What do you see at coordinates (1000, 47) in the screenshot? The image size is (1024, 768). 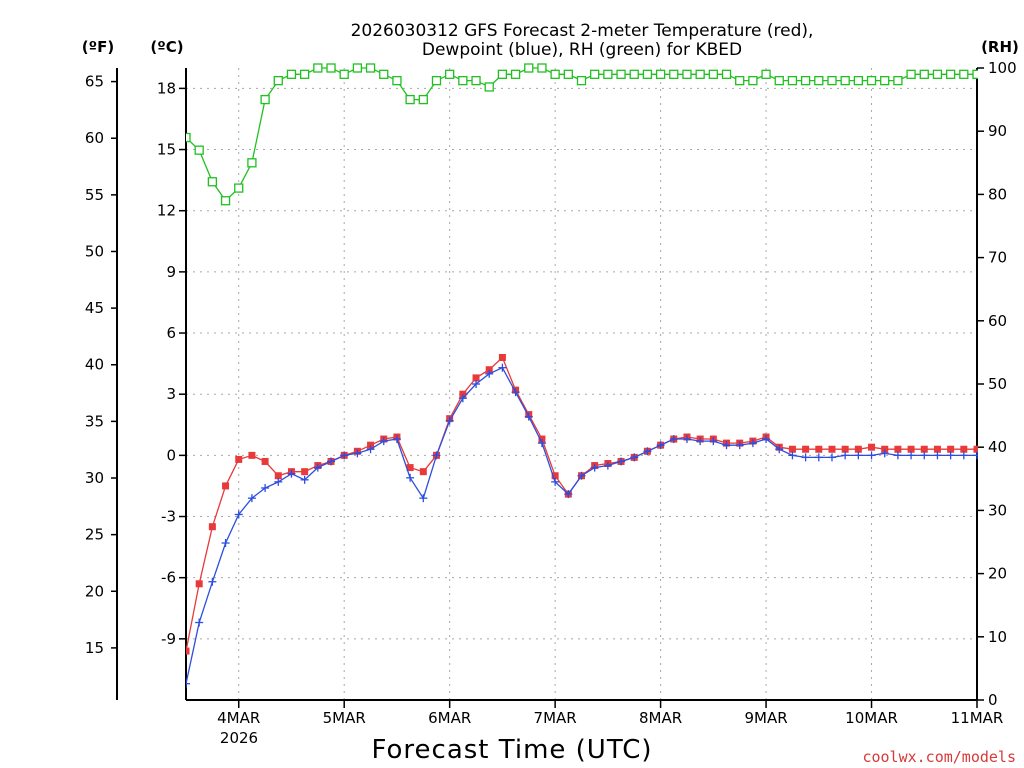 I see `rh-axis-label: (RH)` at bounding box center [1000, 47].